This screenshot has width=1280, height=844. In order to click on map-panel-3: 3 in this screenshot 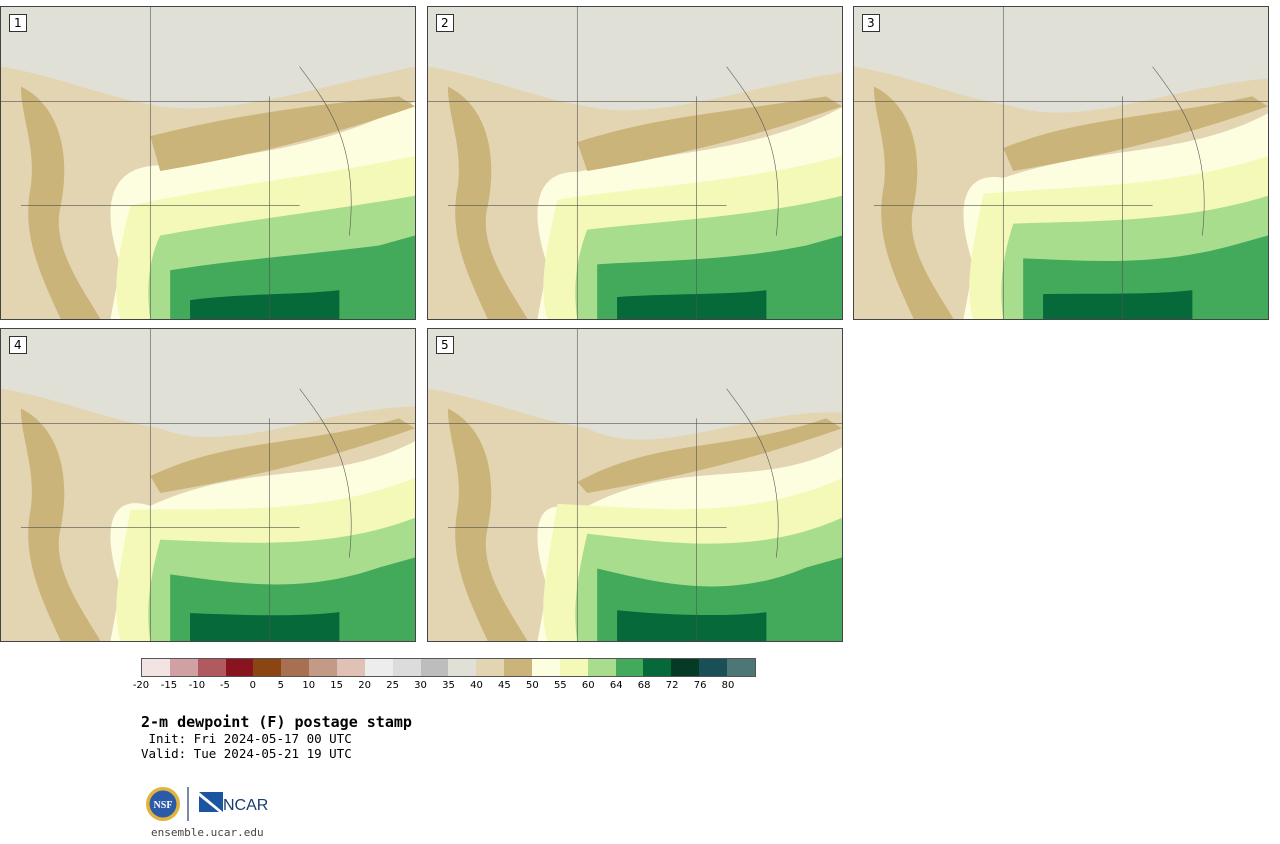, I will do `click(1061, 163)`.